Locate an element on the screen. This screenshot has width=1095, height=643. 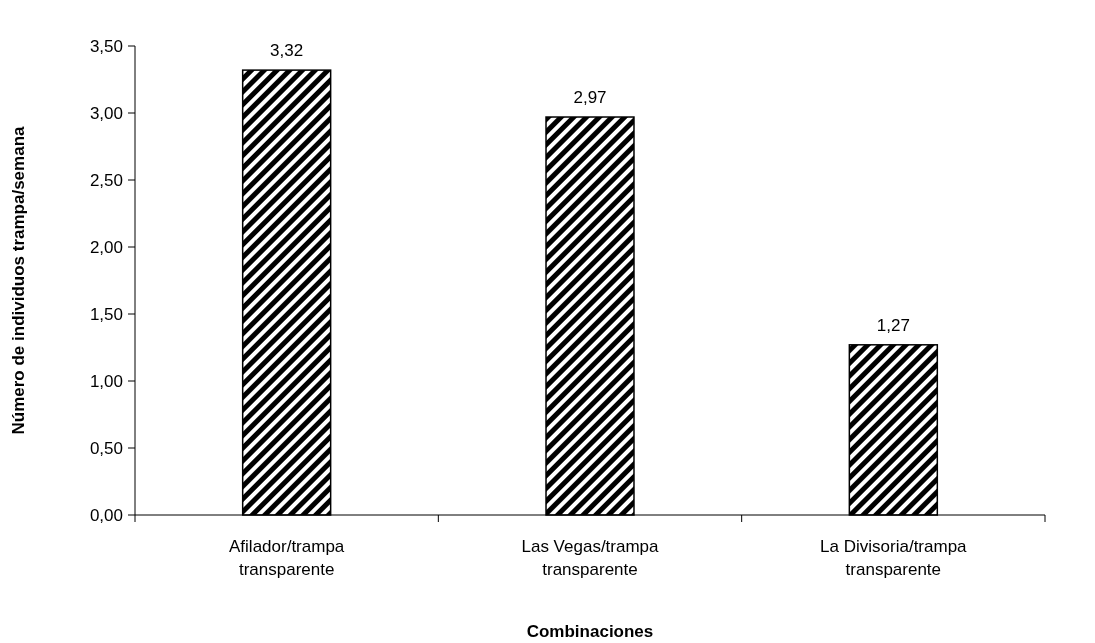
y-tick-label: 2,00 is located at coordinates (106, 247).